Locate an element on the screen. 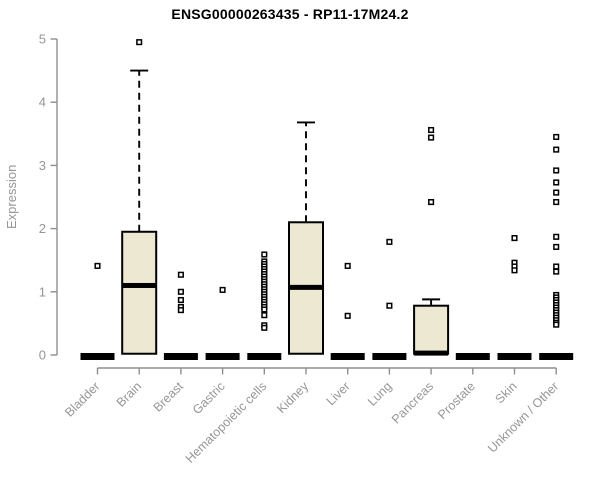 This screenshot has width=600, height=500. box-prostate is located at coordinates (472, 356).